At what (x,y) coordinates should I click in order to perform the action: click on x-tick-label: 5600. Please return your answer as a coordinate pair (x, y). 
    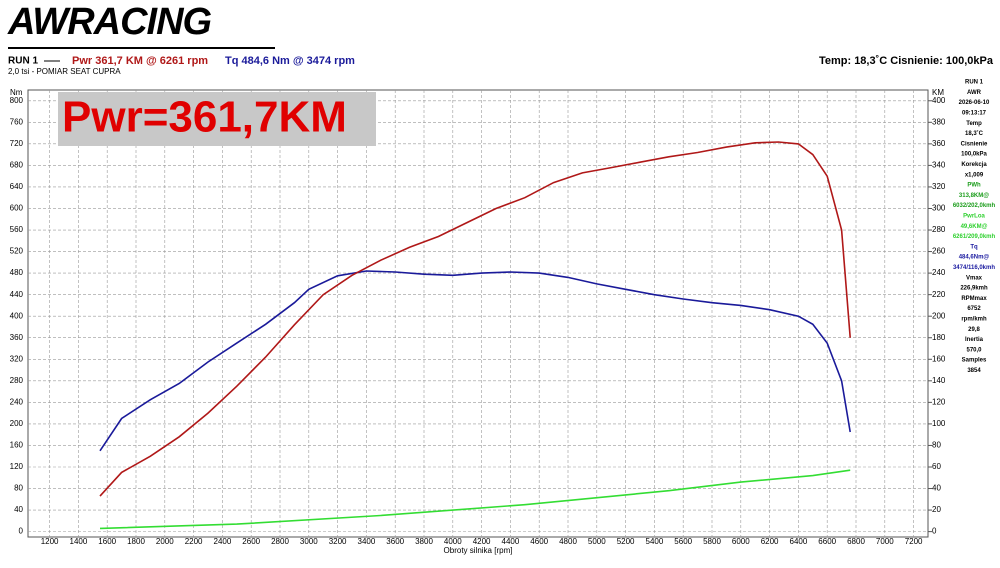
    Looking at the image, I should click on (683, 541).